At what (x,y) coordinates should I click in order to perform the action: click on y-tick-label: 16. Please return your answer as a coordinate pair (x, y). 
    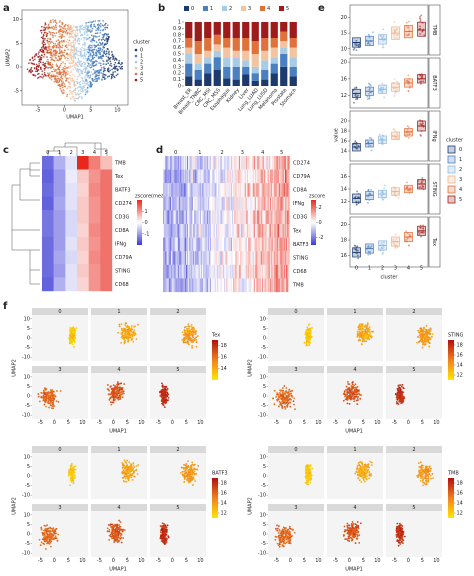
    Looking at the image, I should click on (344, 142).